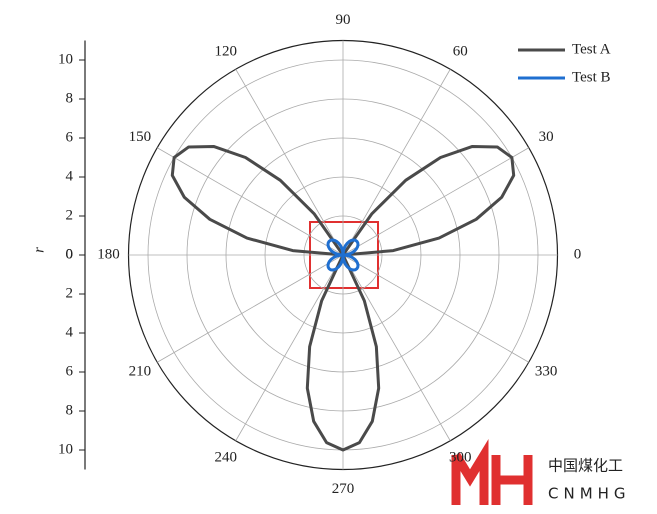  I want to click on series-line, so click(343, 255).